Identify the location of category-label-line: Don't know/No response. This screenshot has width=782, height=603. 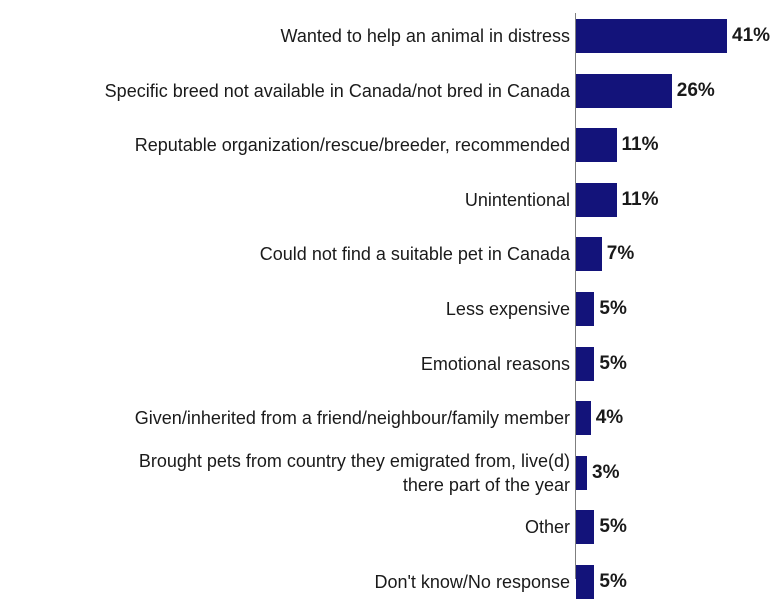
(472, 582).